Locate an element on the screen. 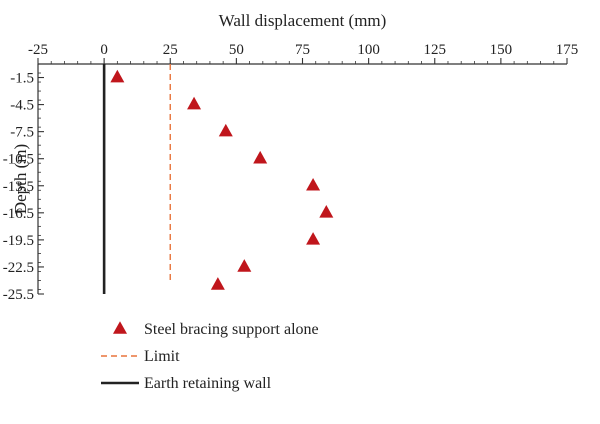 The height and width of the screenshot is (424, 600). y-tick-label: -4.5 is located at coordinates (22, 106).